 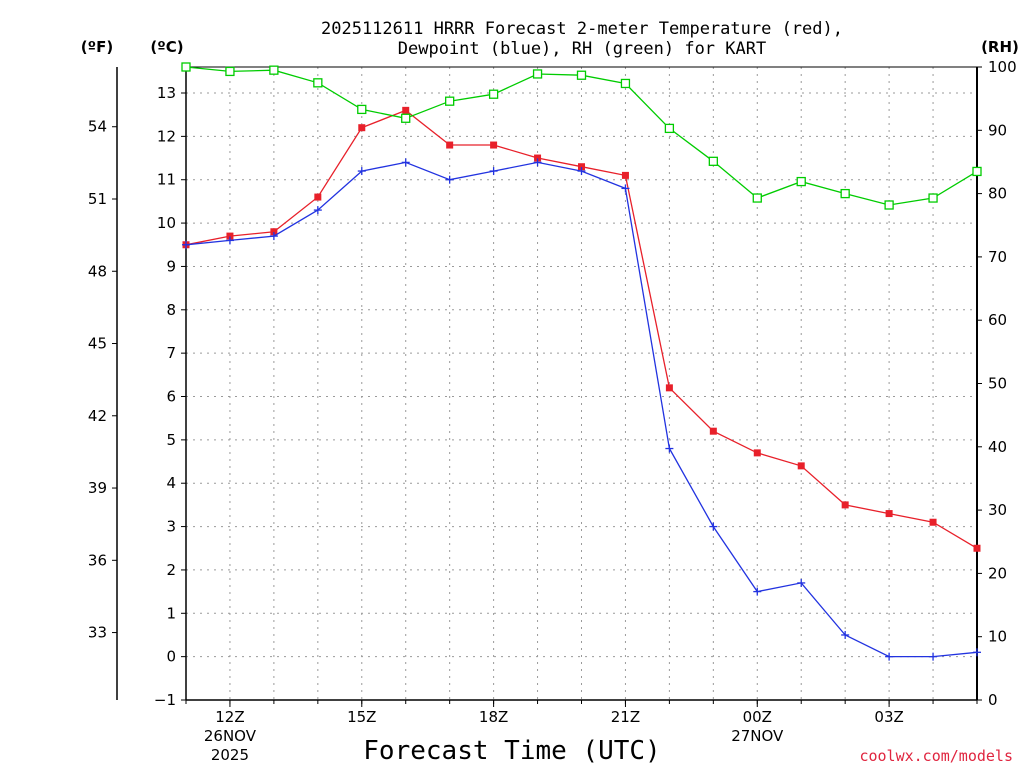 What do you see at coordinates (936, 756) in the screenshot?
I see `credit-link: coolwx.com/models` at bounding box center [936, 756].